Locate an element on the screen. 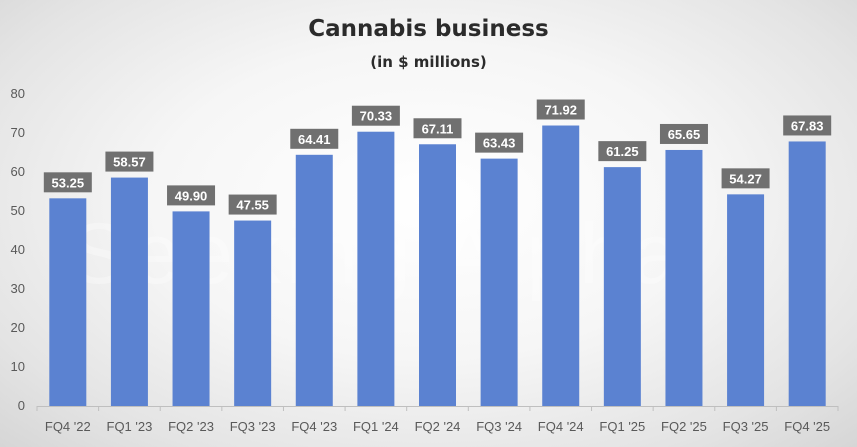 This screenshot has height=447, width=857. x-category-label: FQ2 '24 is located at coordinates (438, 426).